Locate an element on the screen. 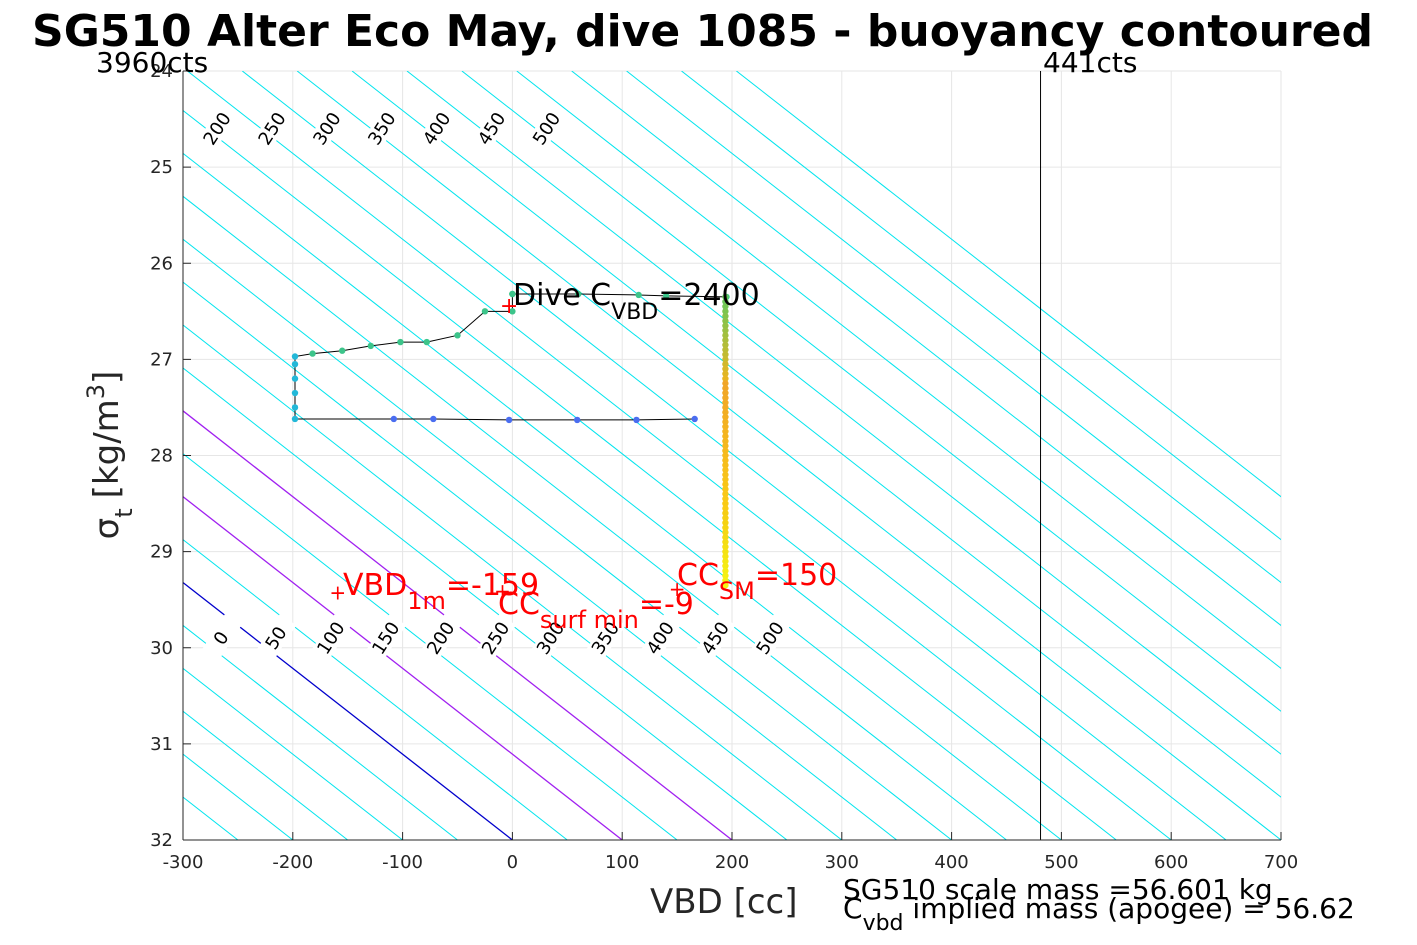 The height and width of the screenshot is (945, 1417). ccsm-sub: SM is located at coordinates (737, 591).